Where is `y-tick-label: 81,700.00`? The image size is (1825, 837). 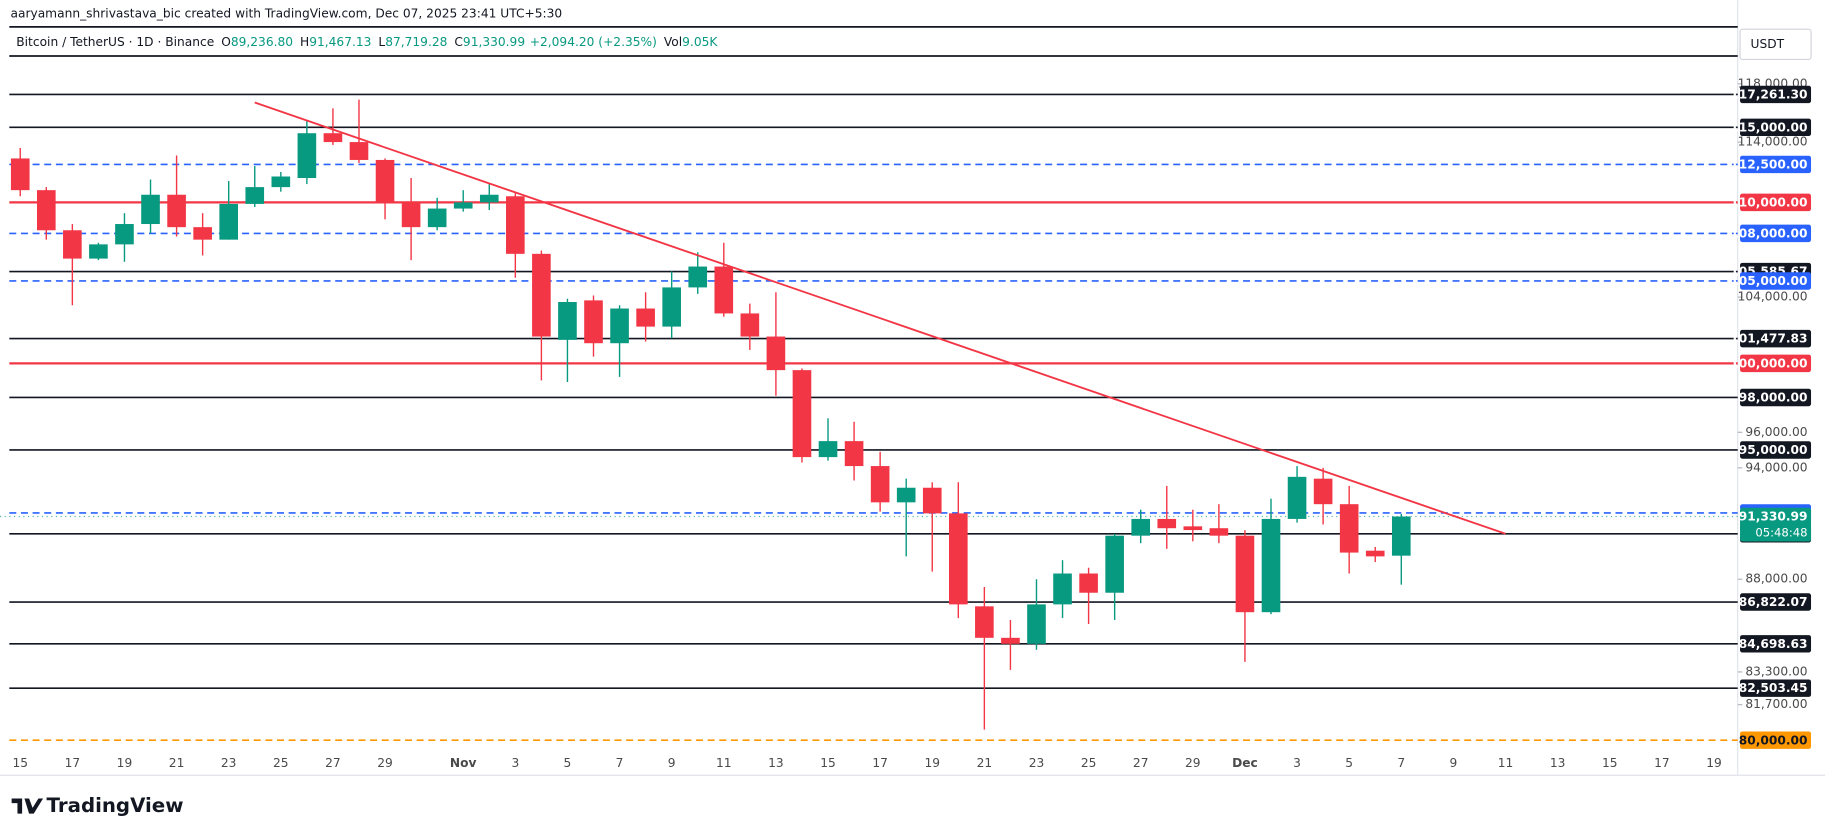
y-tick-label: 81,700.00 is located at coordinates (1776, 704).